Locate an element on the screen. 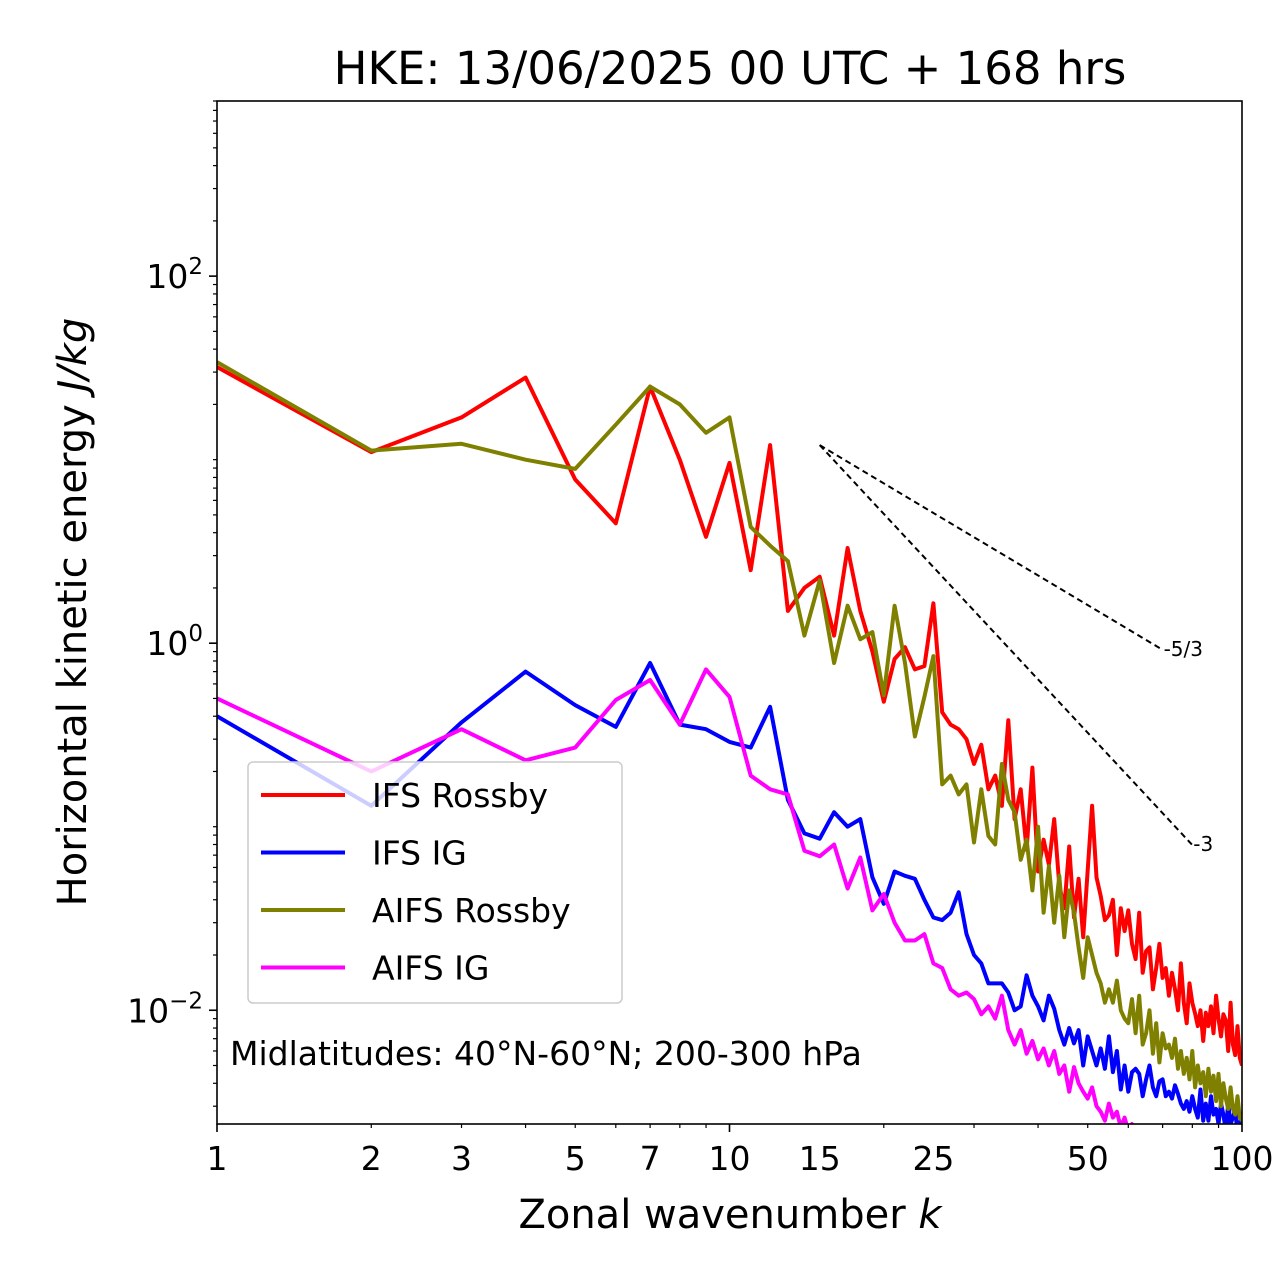 The width and height of the screenshot is (1280, 1288). x-tick-label: 2 is located at coordinates (371, 1158).